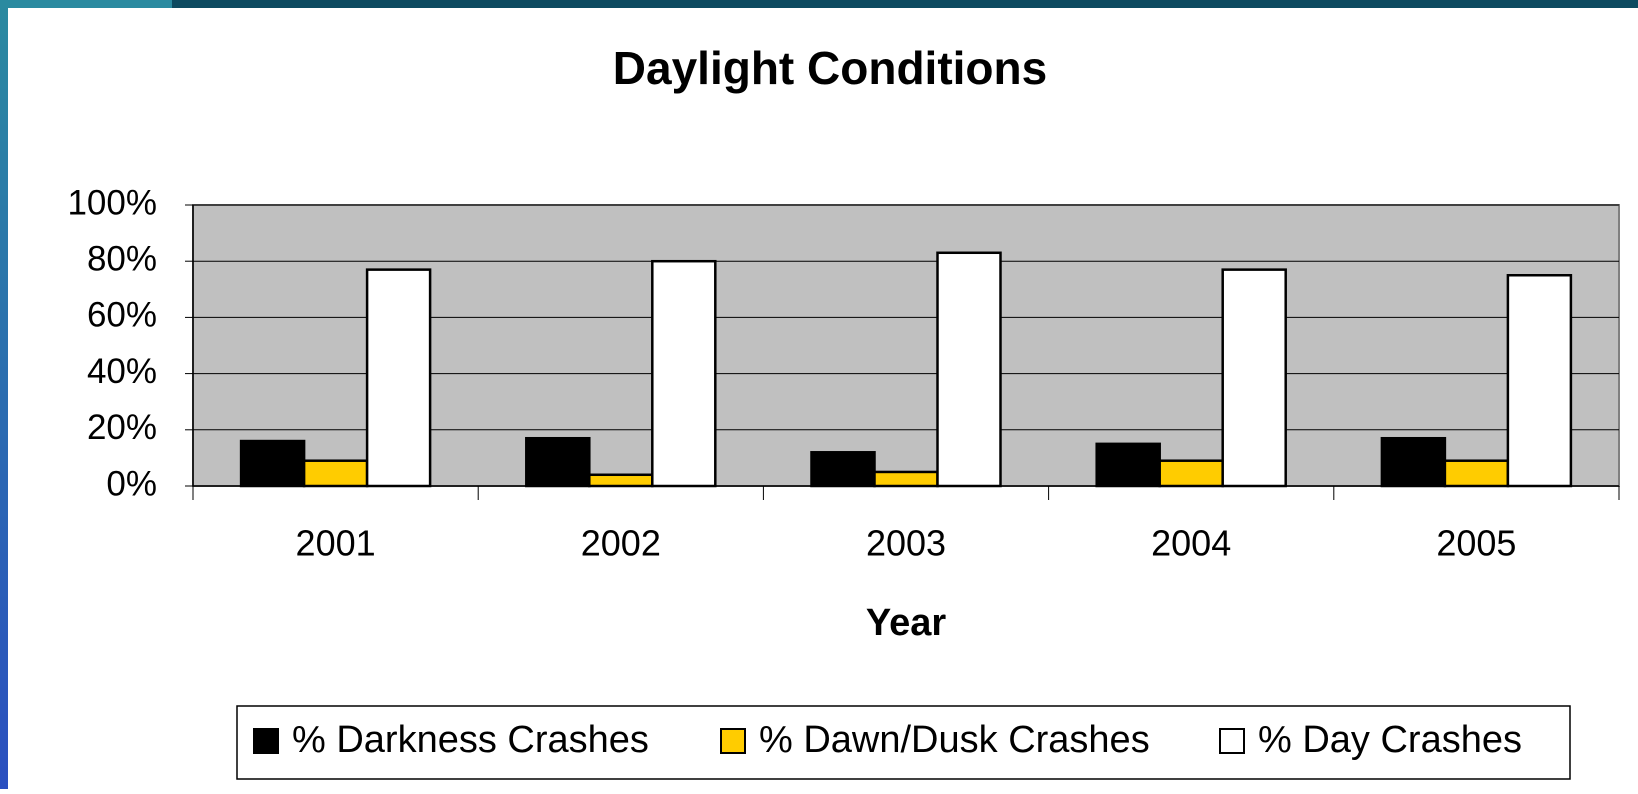 The image size is (1638, 794). I want to click on left-frame, so click(4, 394).